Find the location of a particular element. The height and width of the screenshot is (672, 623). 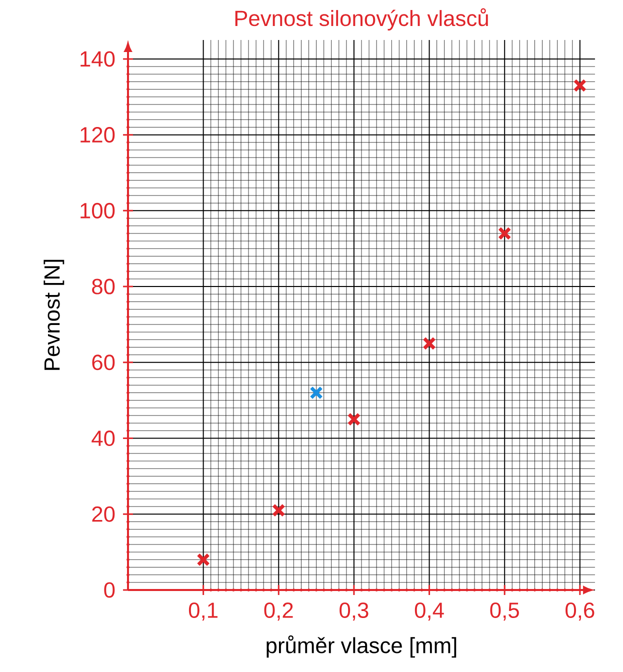

chart-title: Pevnost silonových vlasců is located at coordinates (361, 19).